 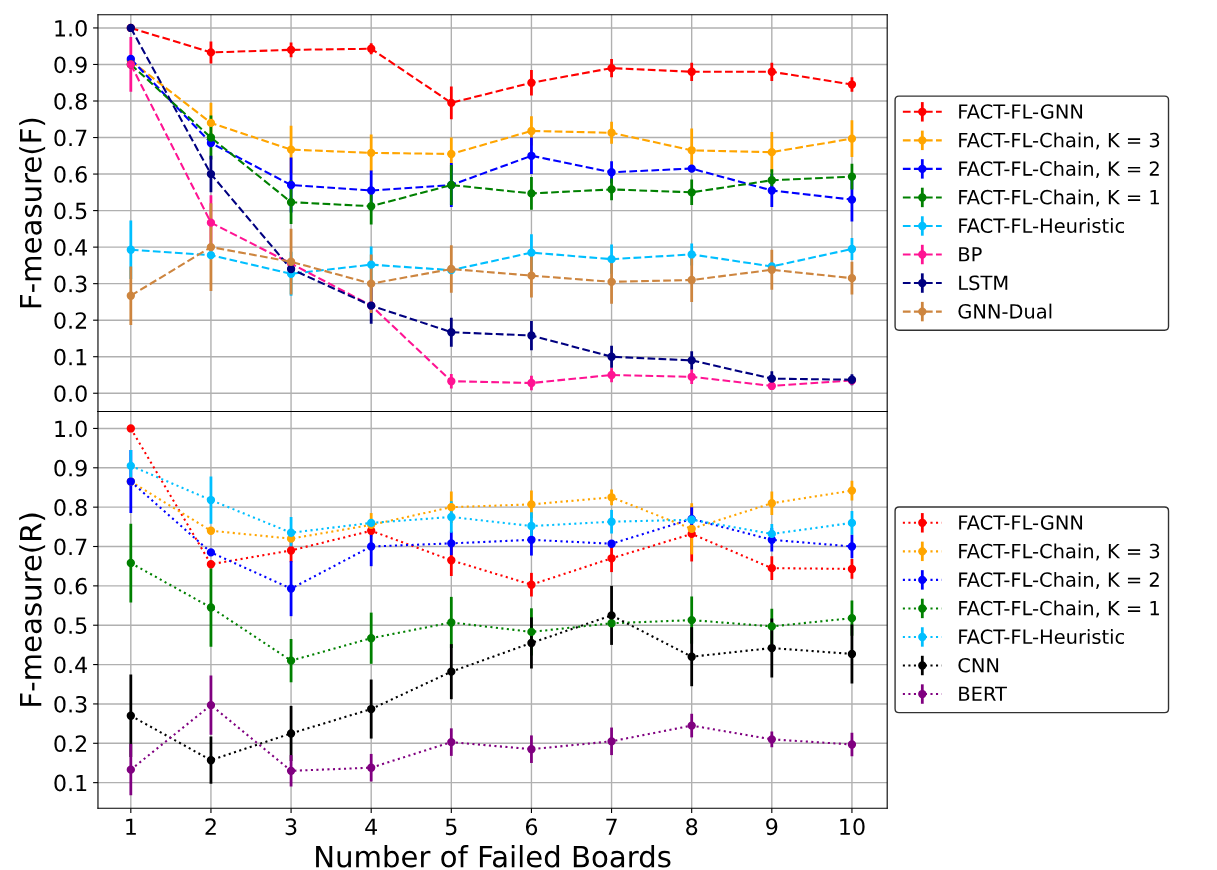 I want to click on y-axis-title: F-measure(R), so click(x=32, y=609).